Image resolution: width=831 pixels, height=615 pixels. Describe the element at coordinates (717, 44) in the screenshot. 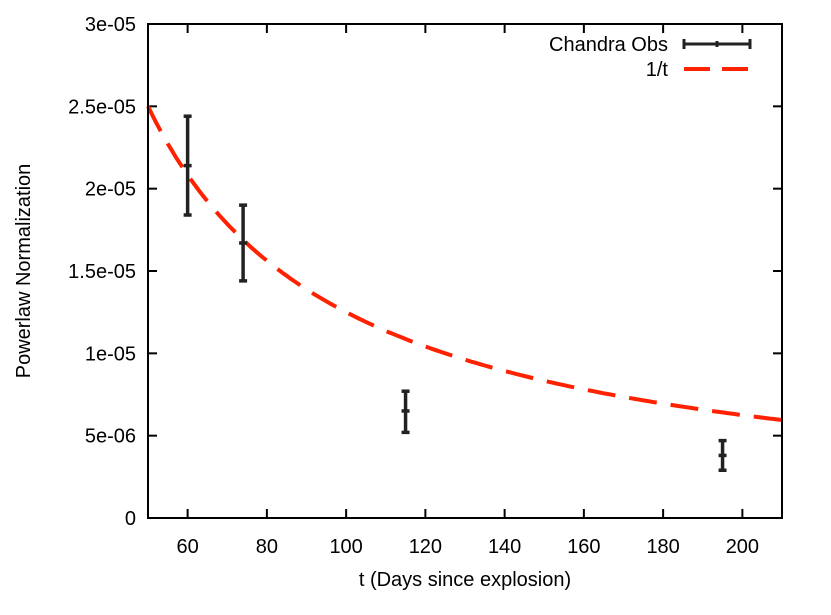

I see `legend-swatch-chandra` at that location.